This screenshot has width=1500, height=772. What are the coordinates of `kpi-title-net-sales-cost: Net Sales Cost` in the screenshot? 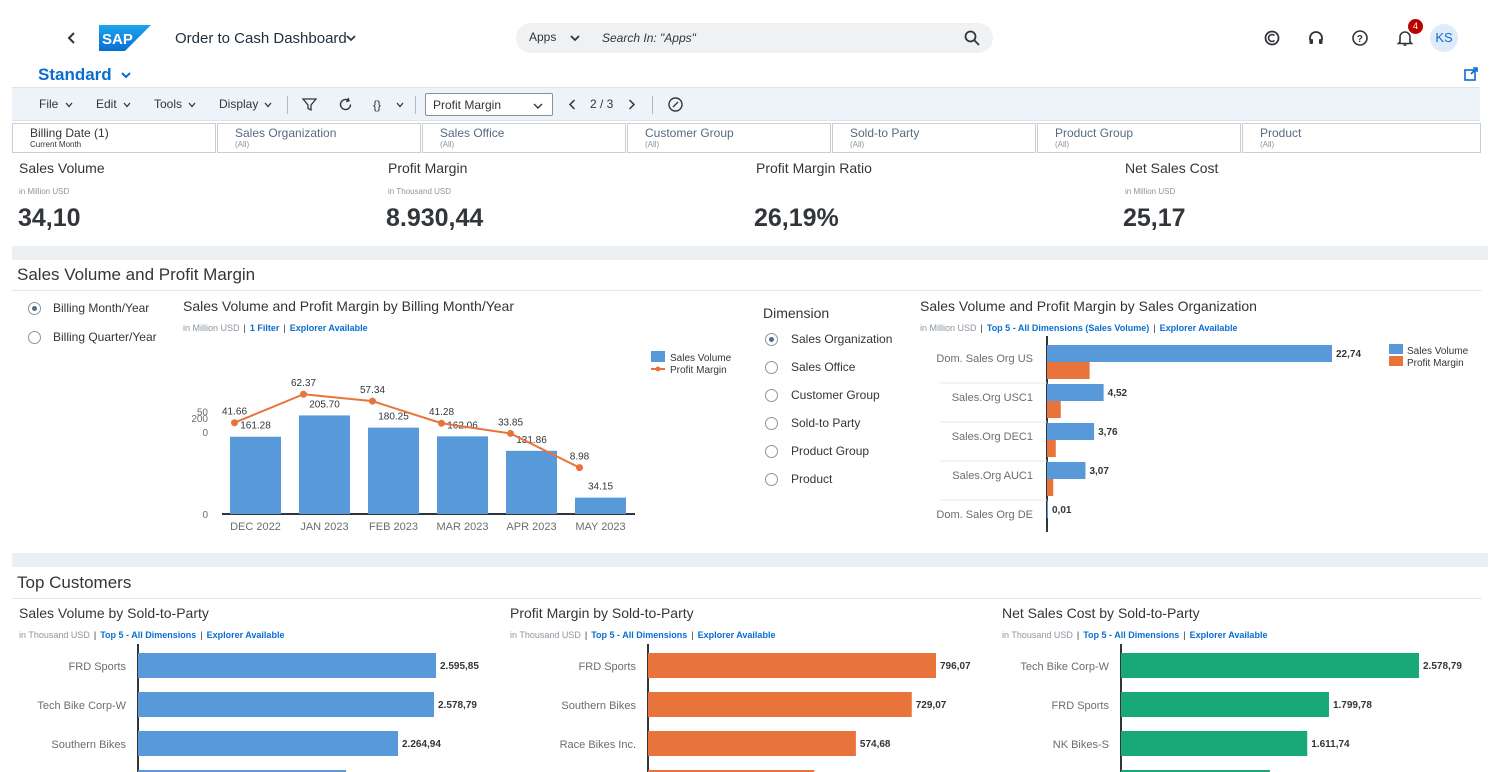 It's located at (1172, 168).